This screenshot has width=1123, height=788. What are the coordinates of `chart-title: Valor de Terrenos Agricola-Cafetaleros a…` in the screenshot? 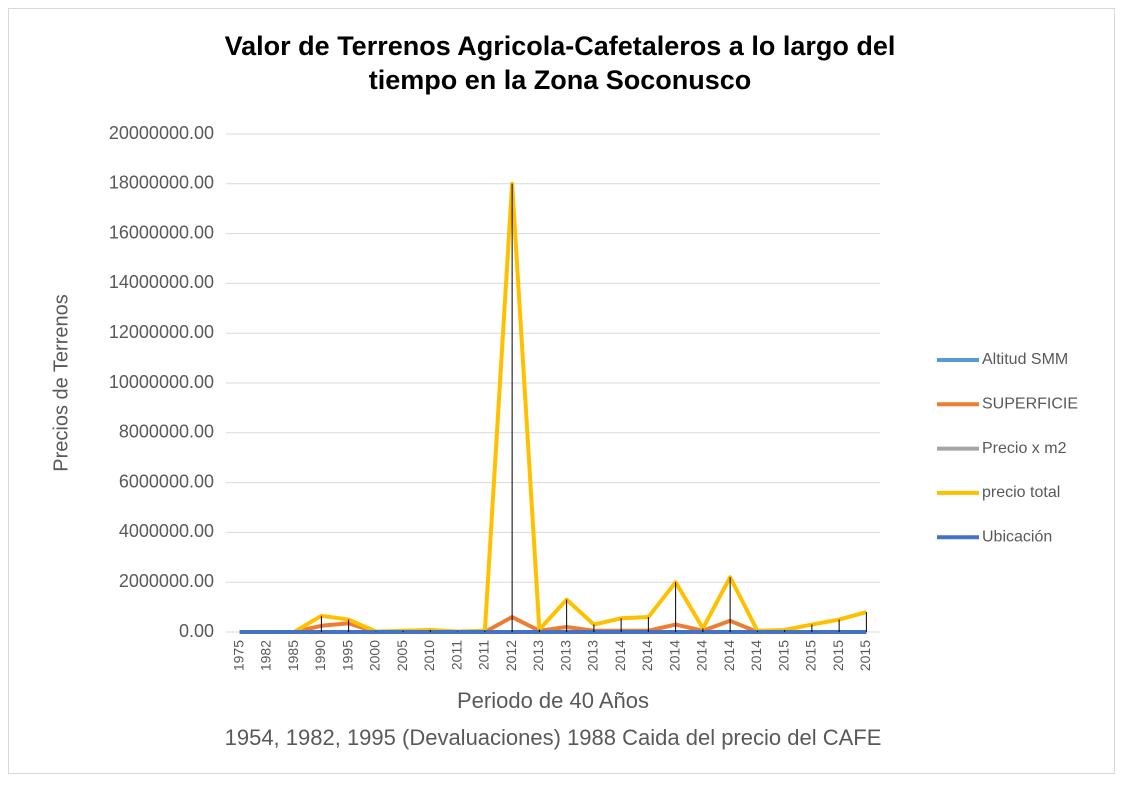 It's located at (560, 46).